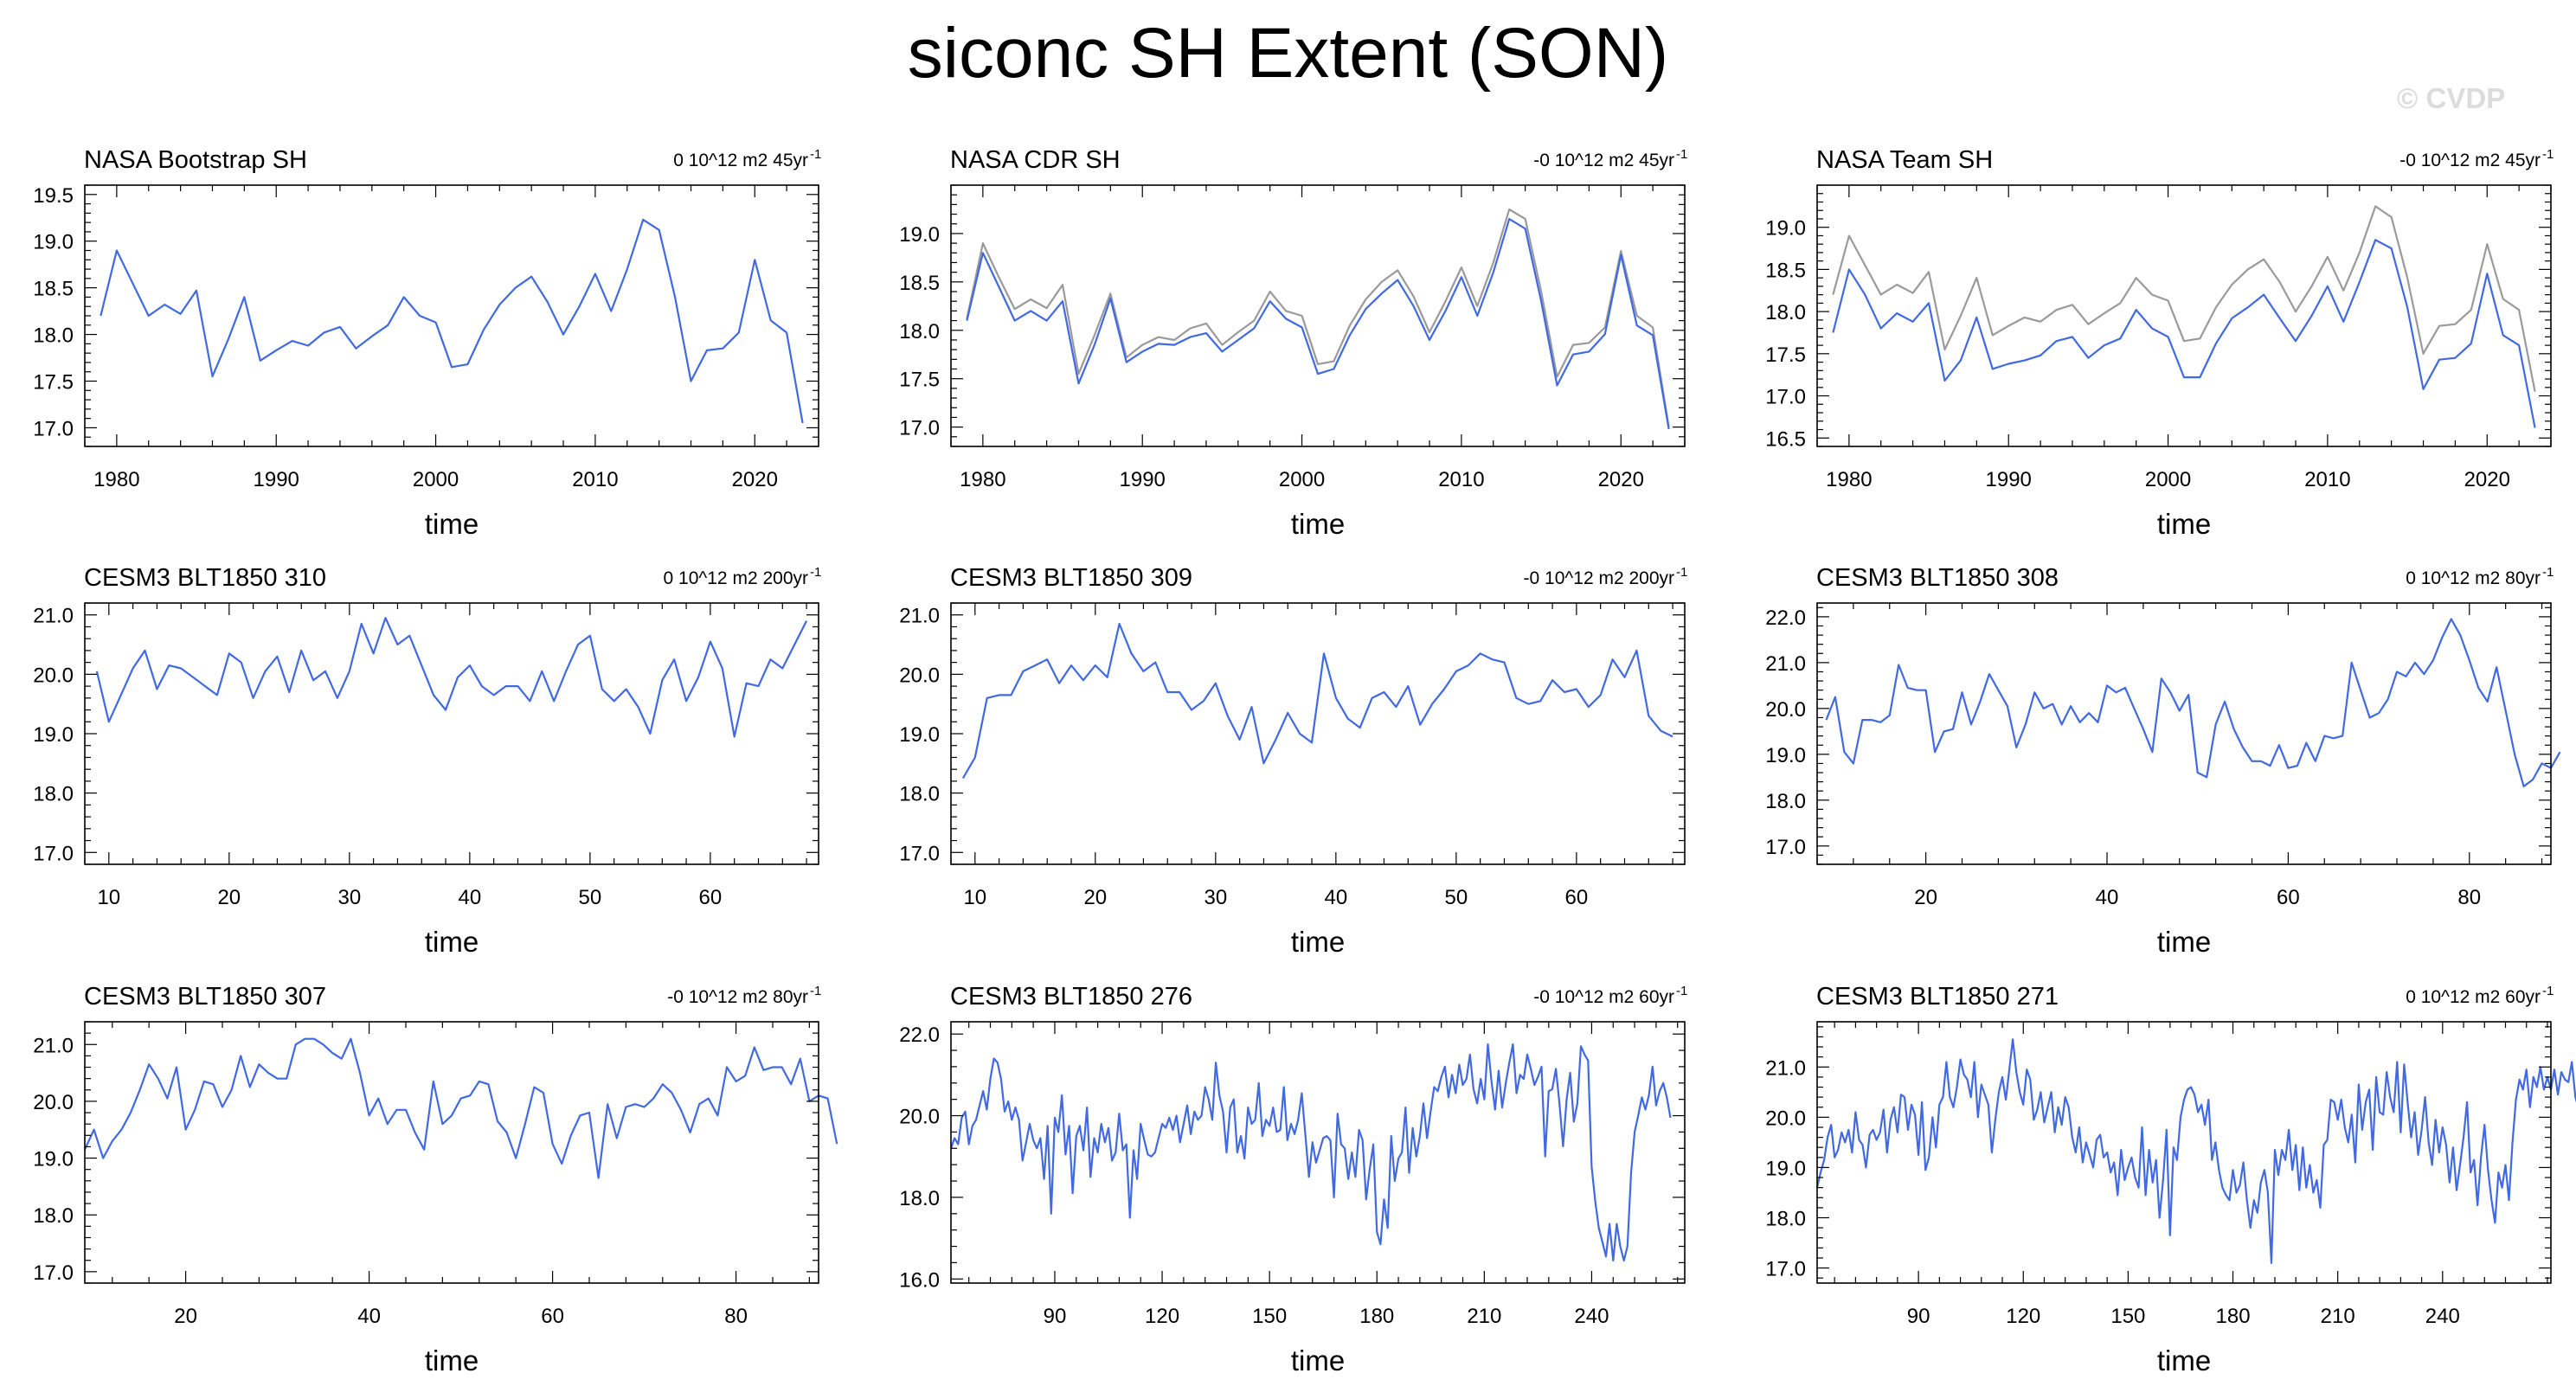 The height and width of the screenshot is (1399, 2576). Describe the element at coordinates (1786, 618) in the screenshot. I see `y-tick-label: 22.0` at that location.